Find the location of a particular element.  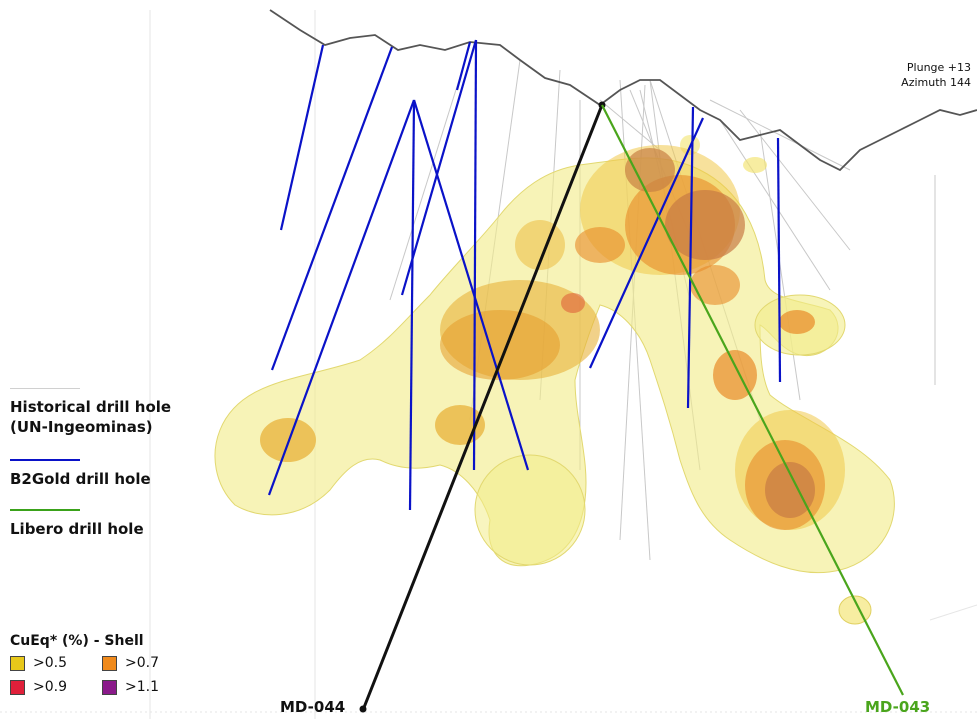

shell-label-0.9: >0.9 is located at coordinates (50, 687).